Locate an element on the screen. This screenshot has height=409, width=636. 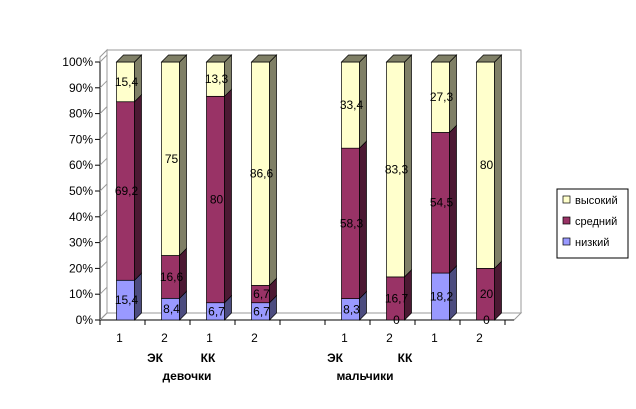
data-label: 18,2 is located at coordinates (442, 297).